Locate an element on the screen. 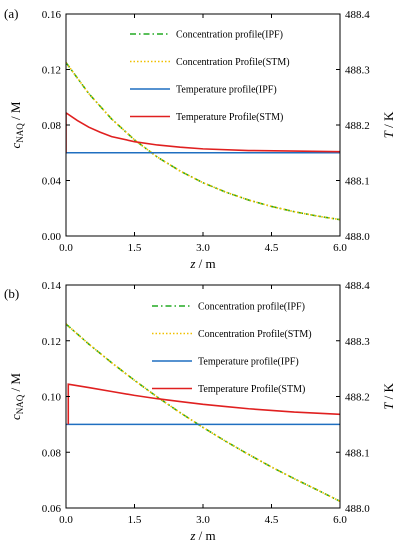 The width and height of the screenshot is (404, 550). y-tick-label: 0.10 is located at coordinates (52, 398).